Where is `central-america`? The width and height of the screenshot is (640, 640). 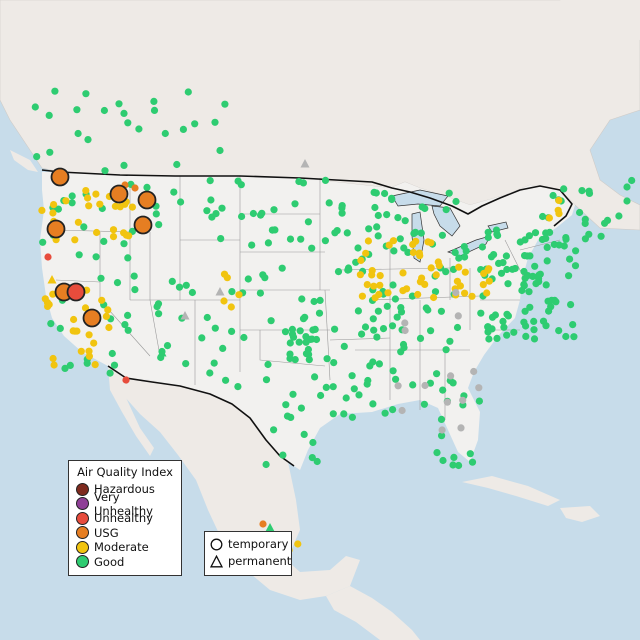 central-america is located at coordinates (373, 613).